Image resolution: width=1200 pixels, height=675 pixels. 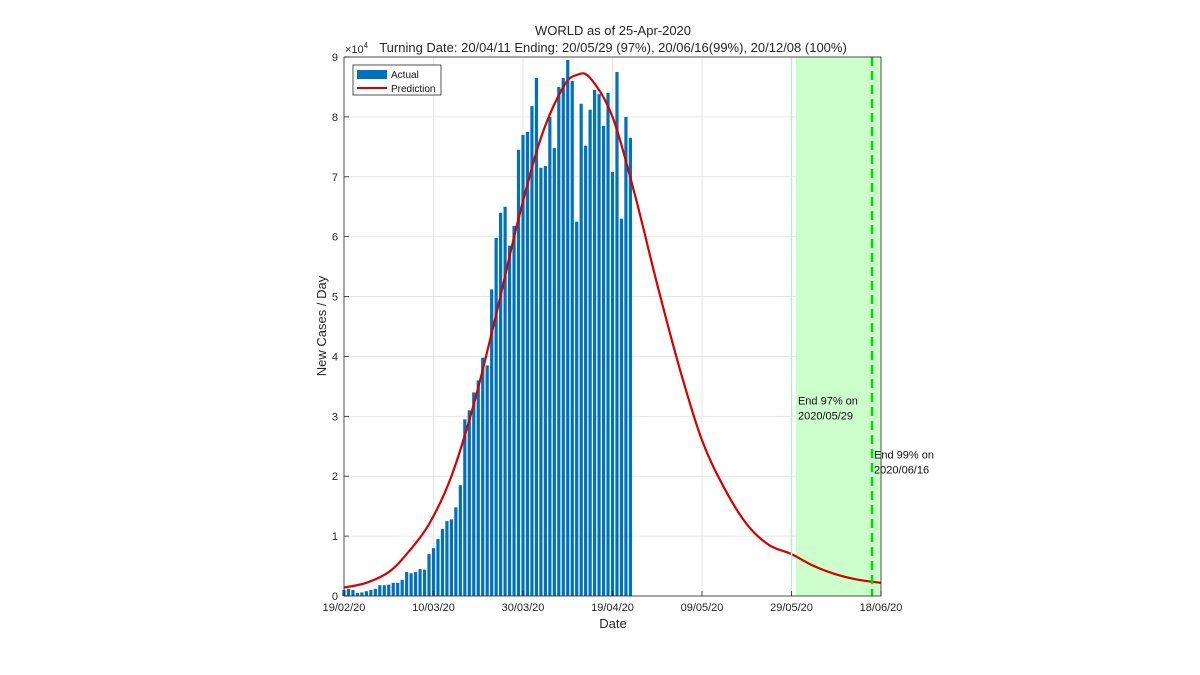 What do you see at coordinates (904, 462) in the screenshot?
I see `end-annotation: End 99% on 2020/06/16` at bounding box center [904, 462].